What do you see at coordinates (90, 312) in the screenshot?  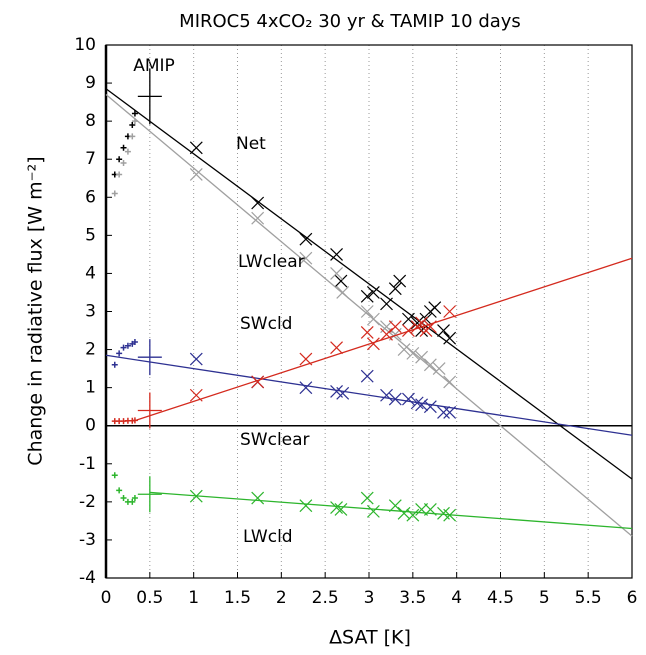 I see `y-tick-label: 3` at bounding box center [90, 312].